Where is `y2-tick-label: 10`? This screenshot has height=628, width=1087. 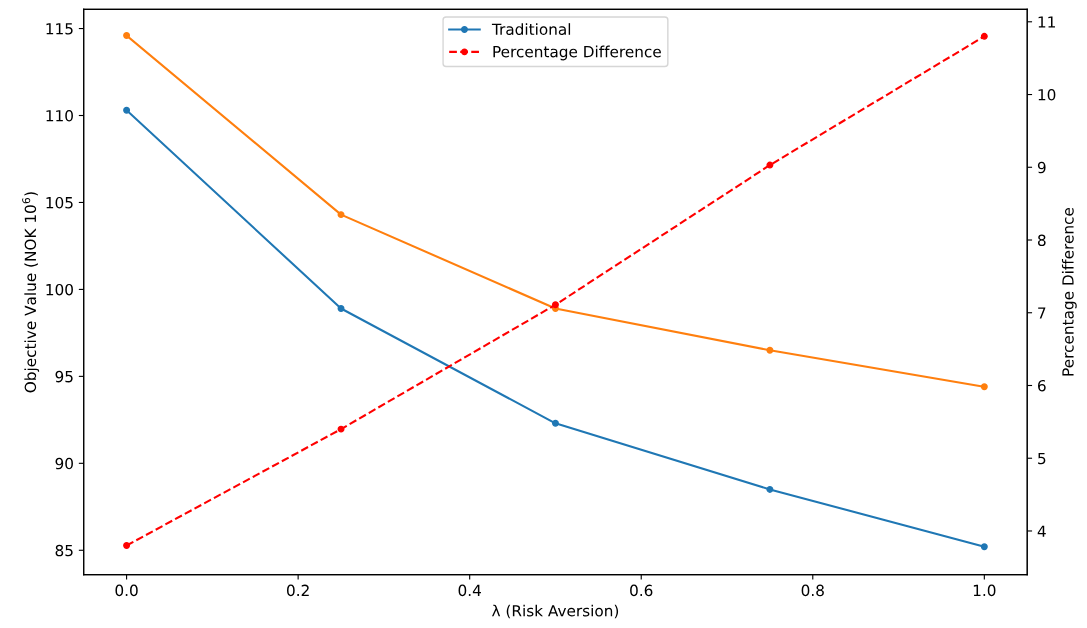
y2-tick-label: 10 is located at coordinates (1047, 94).